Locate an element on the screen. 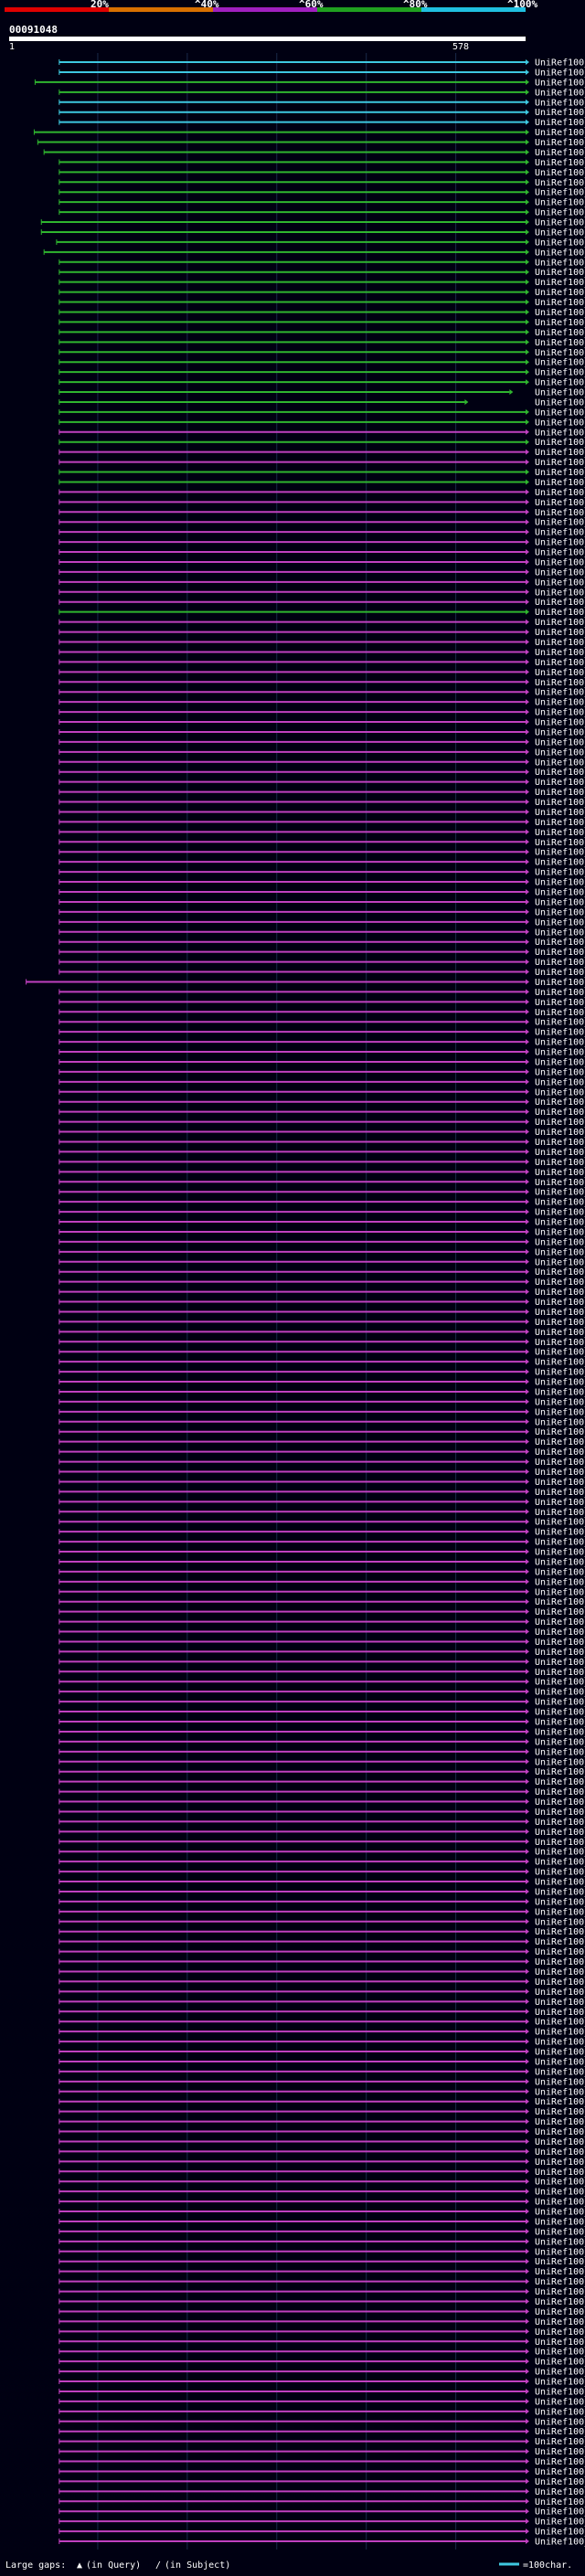  hit-row: UniRef100_B9RDF5 is located at coordinates (322, 413).